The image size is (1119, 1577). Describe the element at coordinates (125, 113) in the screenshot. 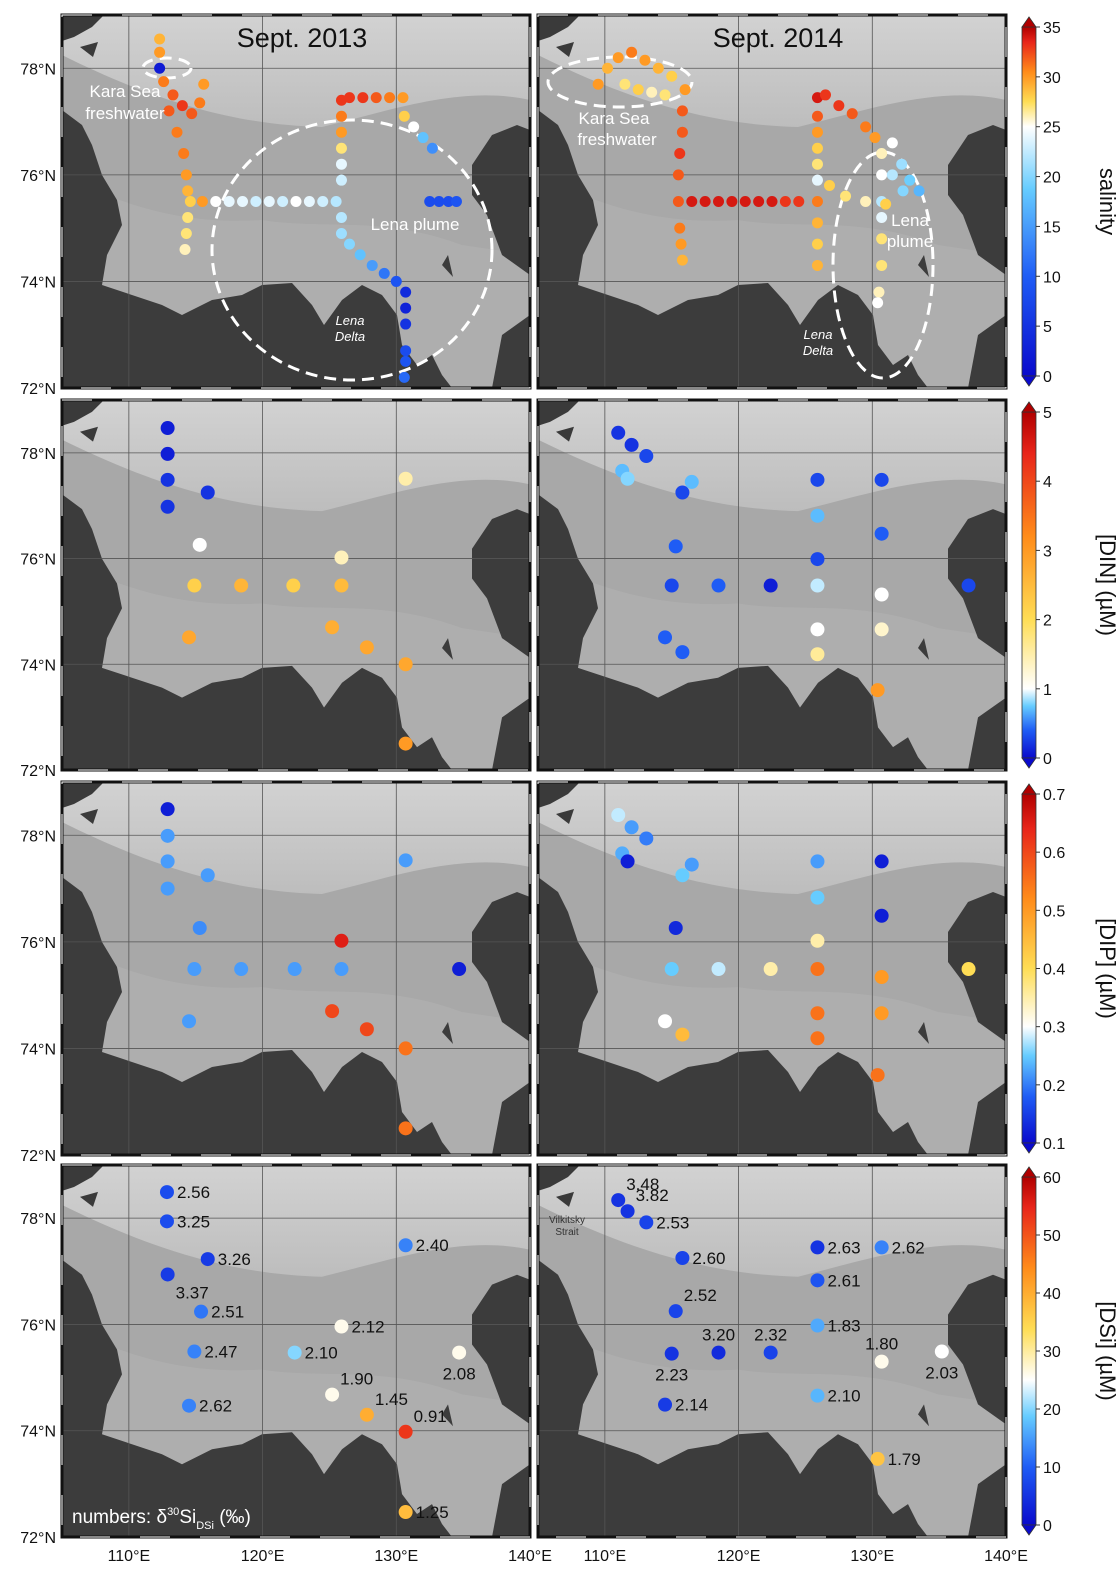

I see `map-annotation: freshwater` at that location.